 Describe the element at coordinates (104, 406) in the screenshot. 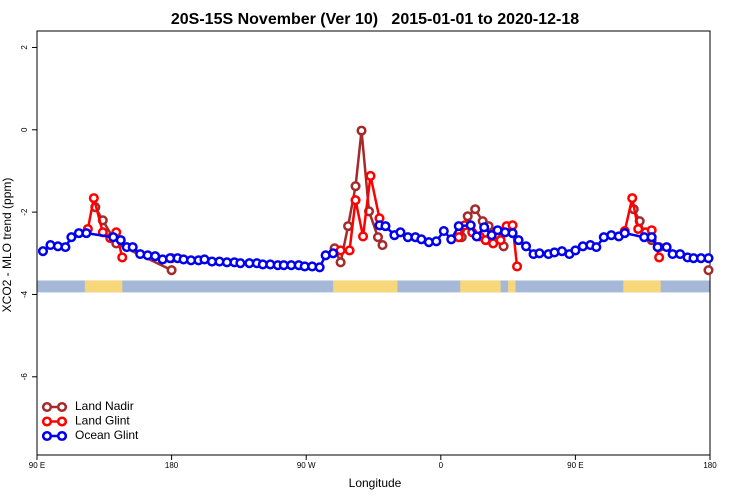

I see `legend-label: Land Nadir` at that location.